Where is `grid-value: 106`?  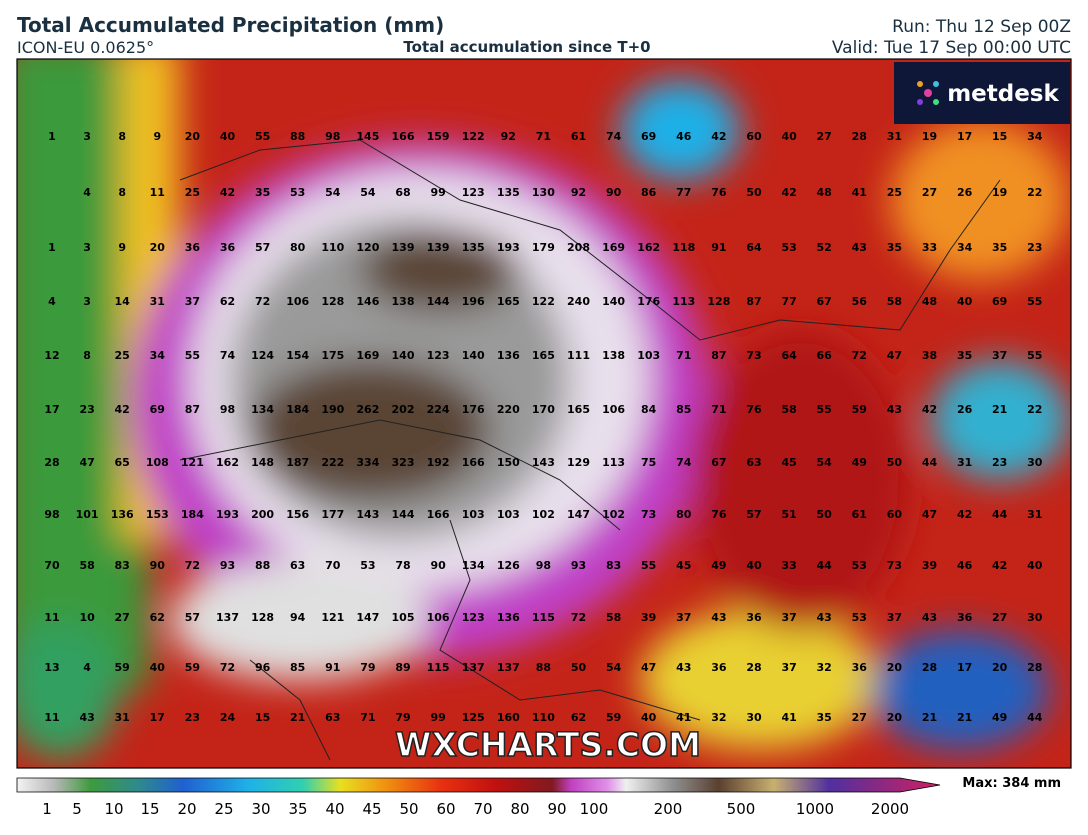
grid-value: 106 is located at coordinates (297, 301).